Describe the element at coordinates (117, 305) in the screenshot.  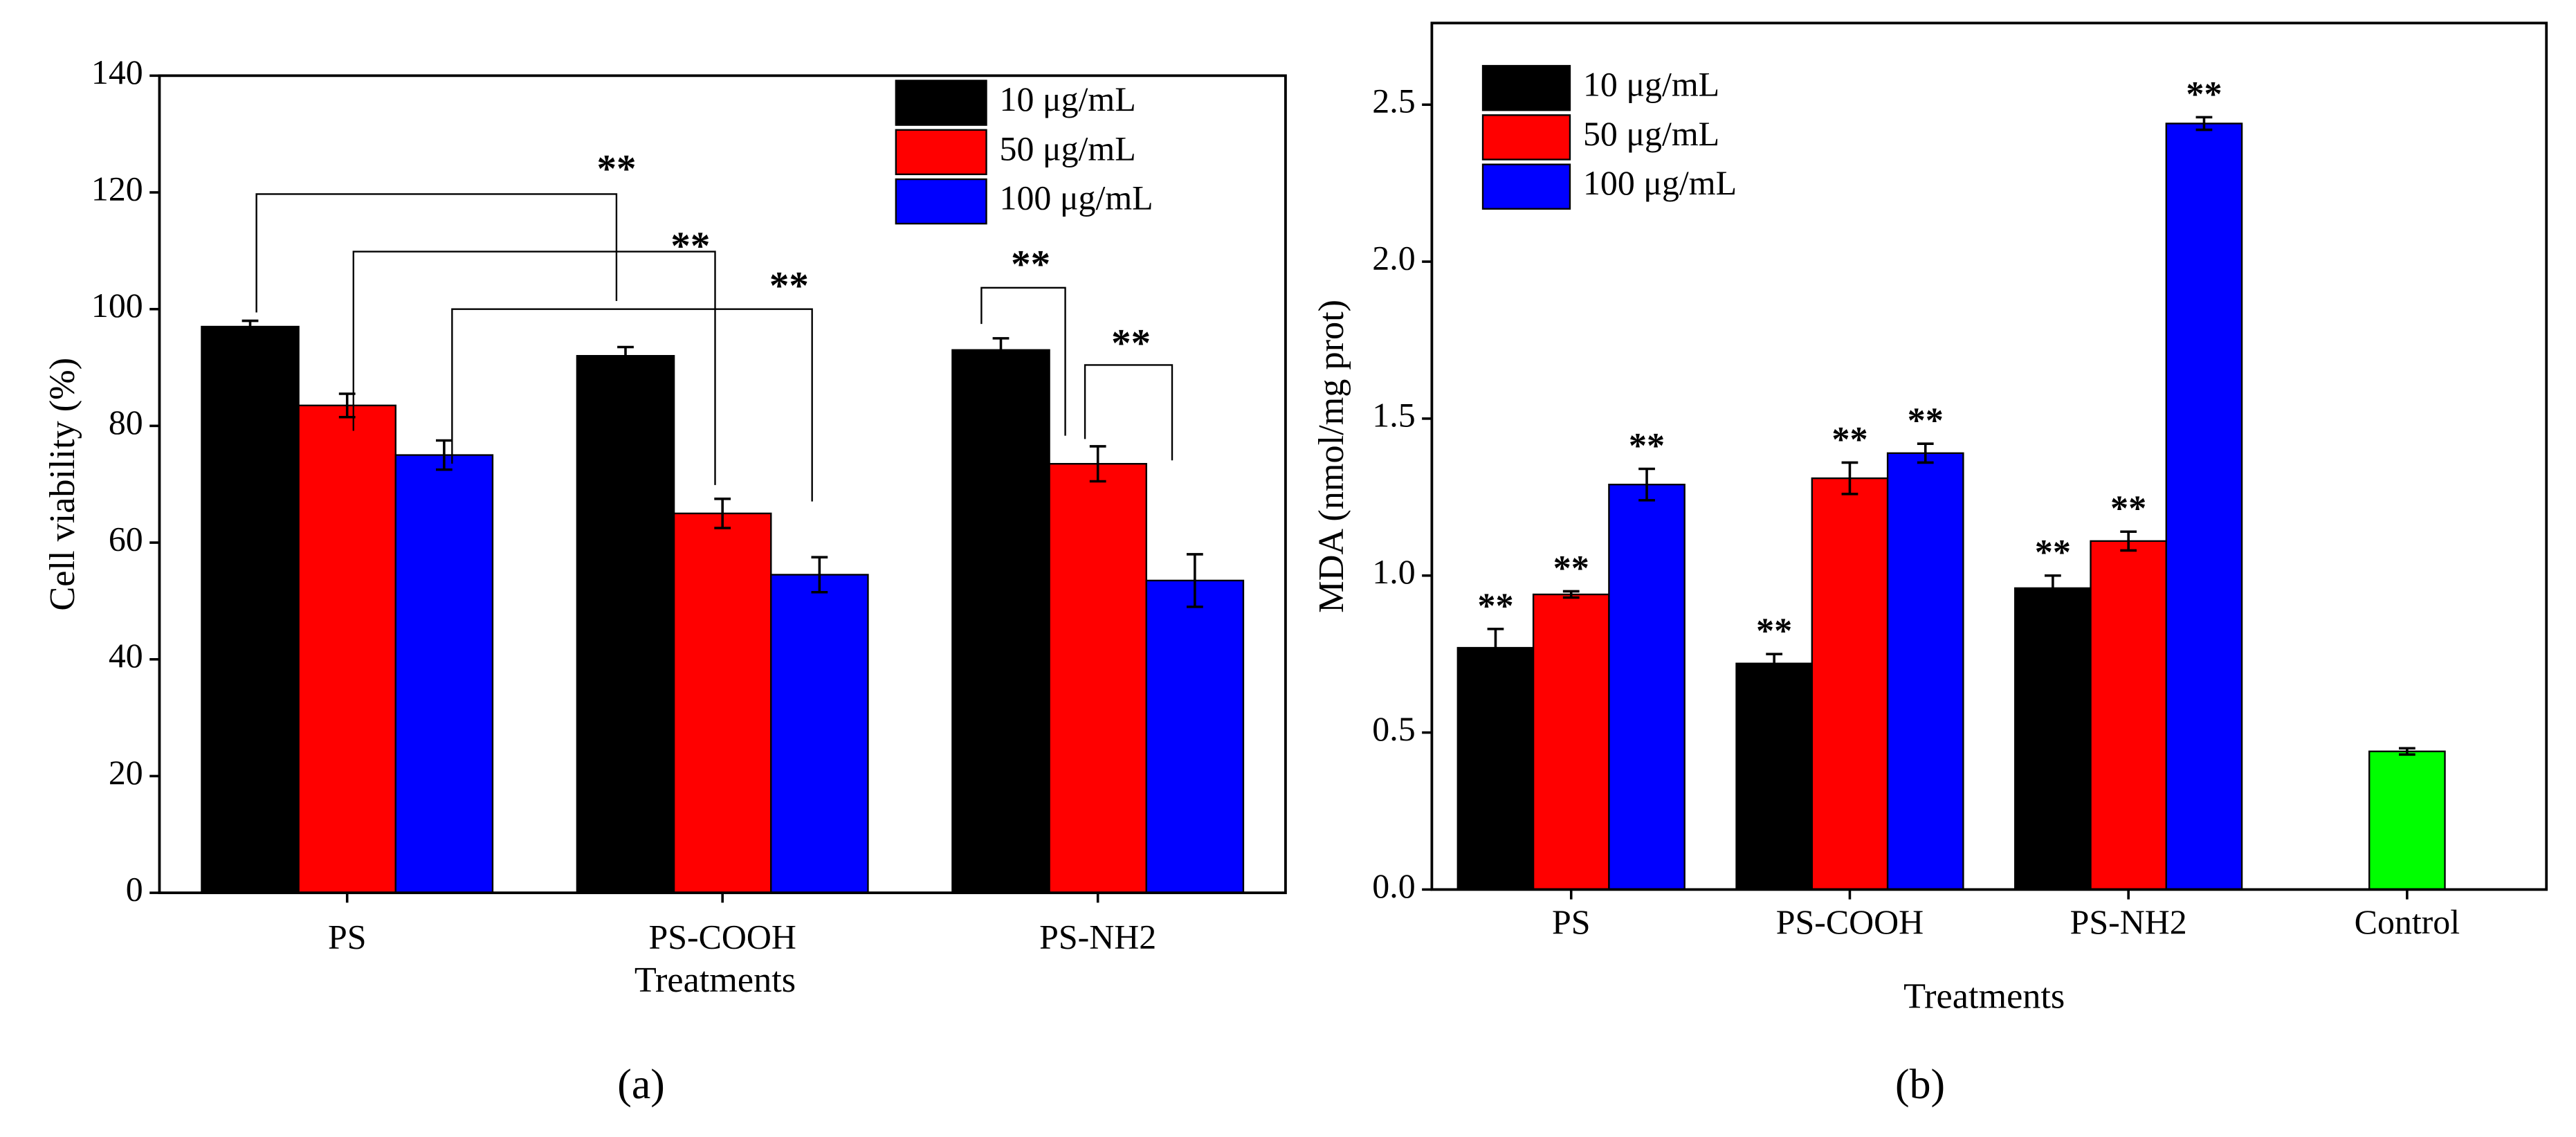
I see `y-tick-label: 100` at that location.